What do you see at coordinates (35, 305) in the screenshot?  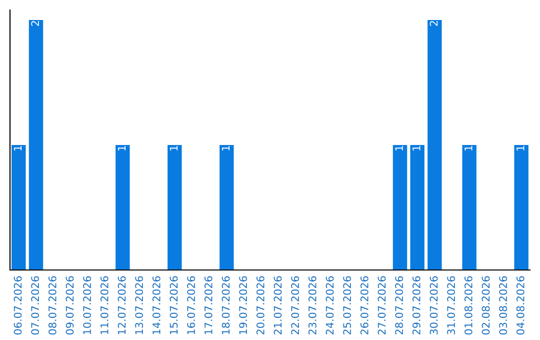 I see `x-tick-label: 07.07.2026` at bounding box center [35, 305].